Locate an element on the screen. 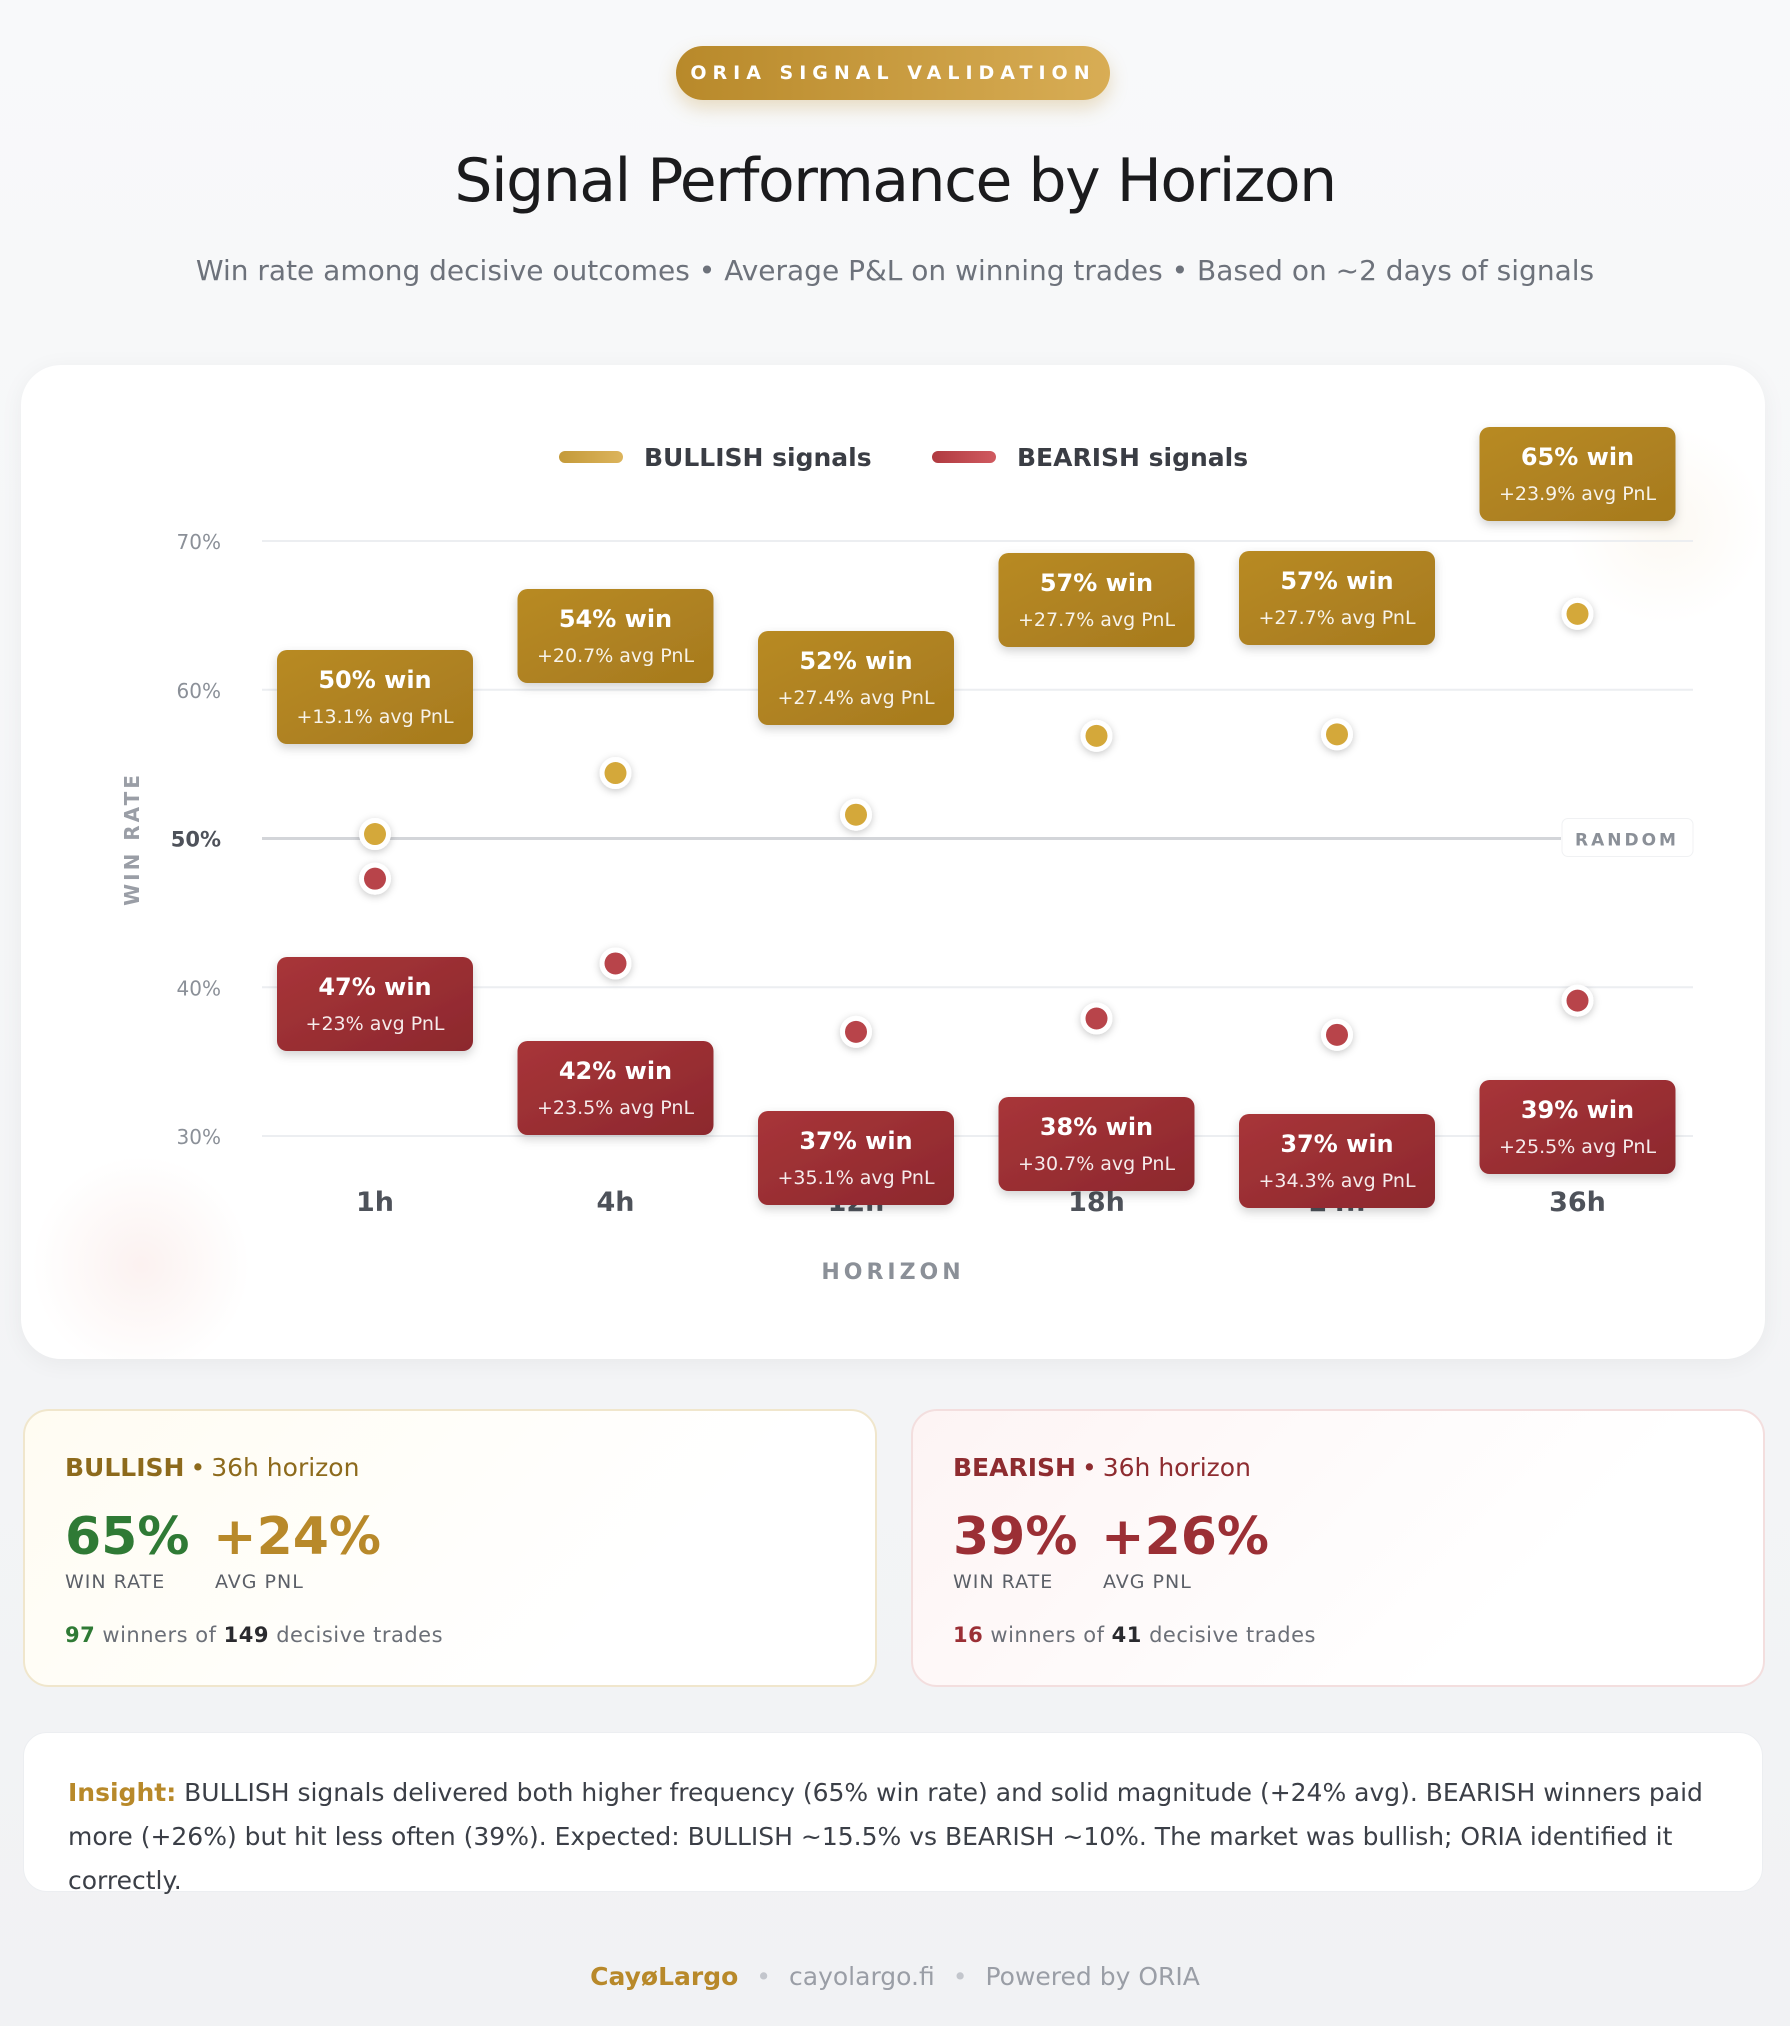 The image size is (1790, 2026). bullish-avg-pnl-label: AVG PNL is located at coordinates (259, 1582).